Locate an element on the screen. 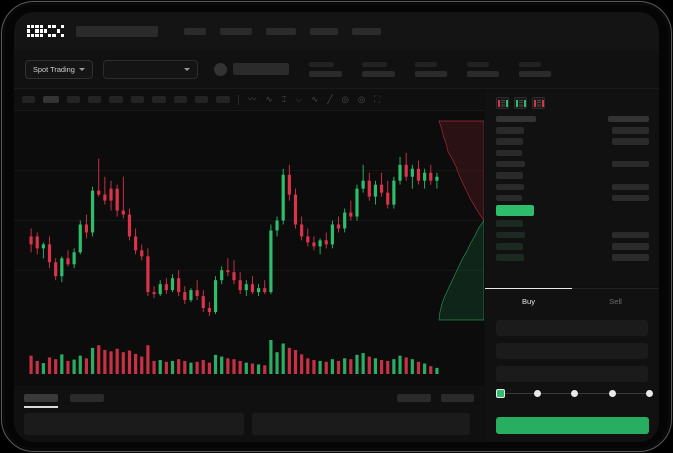 This screenshot has width=673, height=453. tab-buy: Buy is located at coordinates (528, 300).